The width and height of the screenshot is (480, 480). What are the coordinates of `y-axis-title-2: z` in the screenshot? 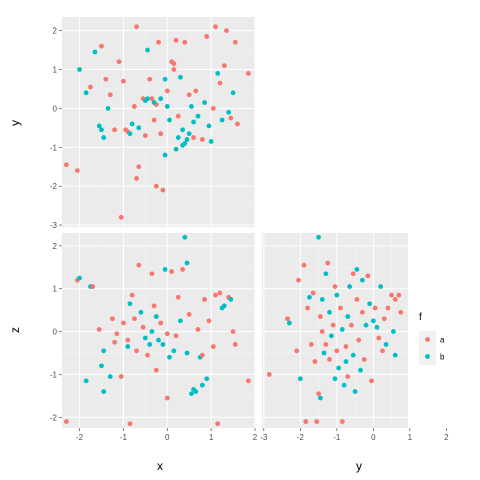 It's located at (15, 330).